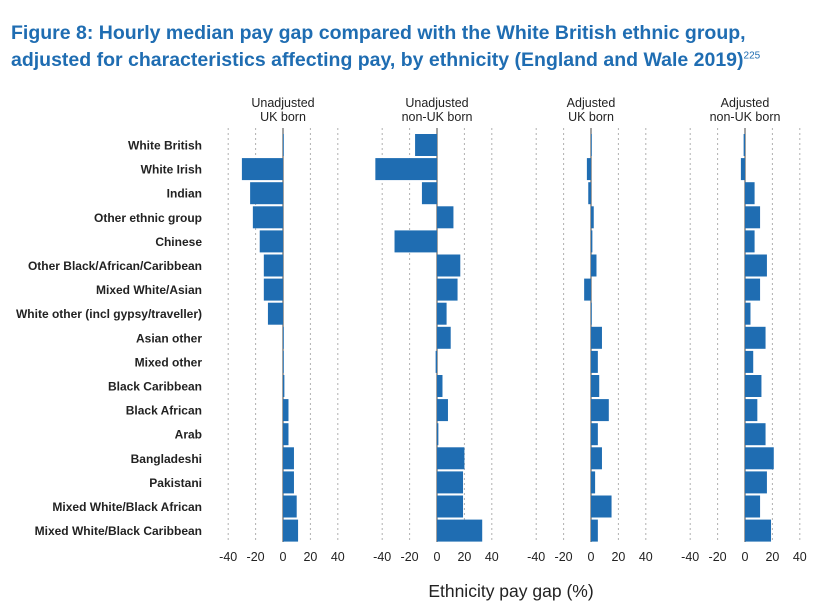  Describe the element at coordinates (283, 557) in the screenshot. I see `tick-label-1-2: 0` at that location.